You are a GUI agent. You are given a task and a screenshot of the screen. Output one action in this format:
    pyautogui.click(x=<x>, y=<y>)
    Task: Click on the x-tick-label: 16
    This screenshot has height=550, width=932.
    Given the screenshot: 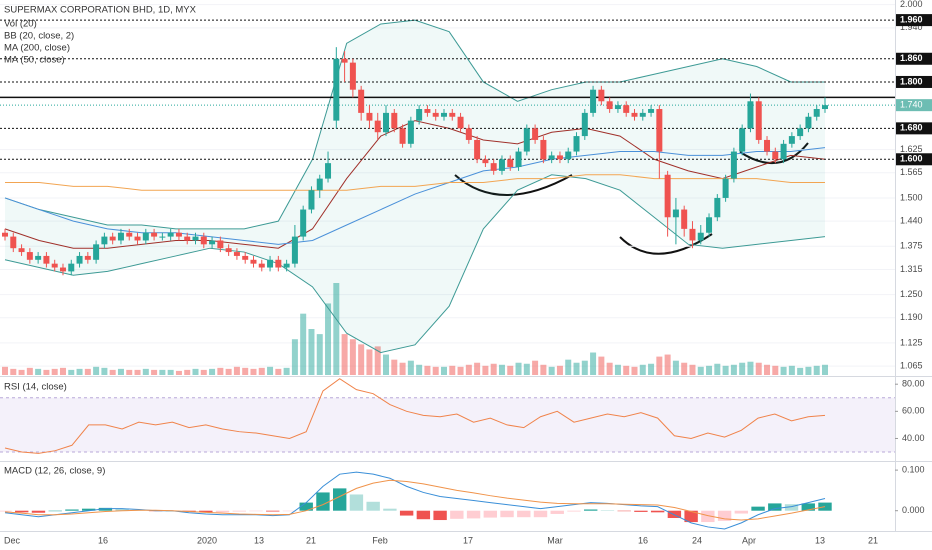 What is the action you would take?
    pyautogui.click(x=643, y=540)
    